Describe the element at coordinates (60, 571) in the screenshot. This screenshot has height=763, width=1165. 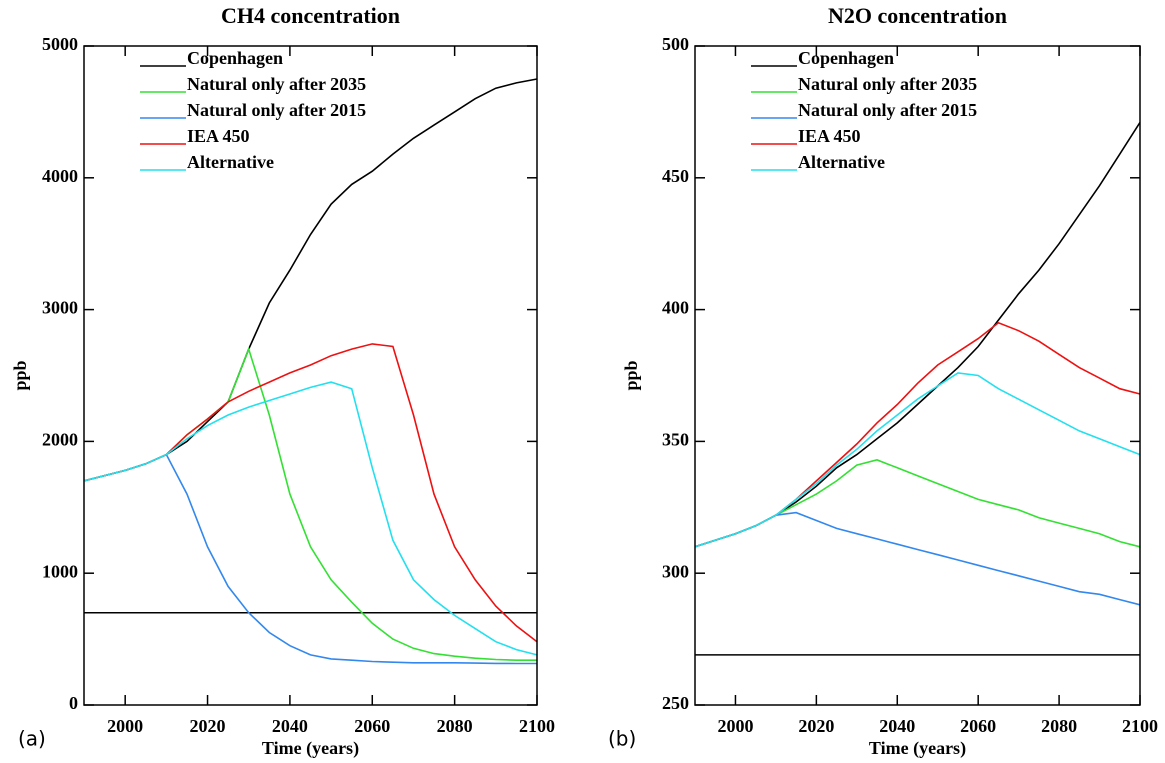
I see `y-tick-label: 1000` at that location.